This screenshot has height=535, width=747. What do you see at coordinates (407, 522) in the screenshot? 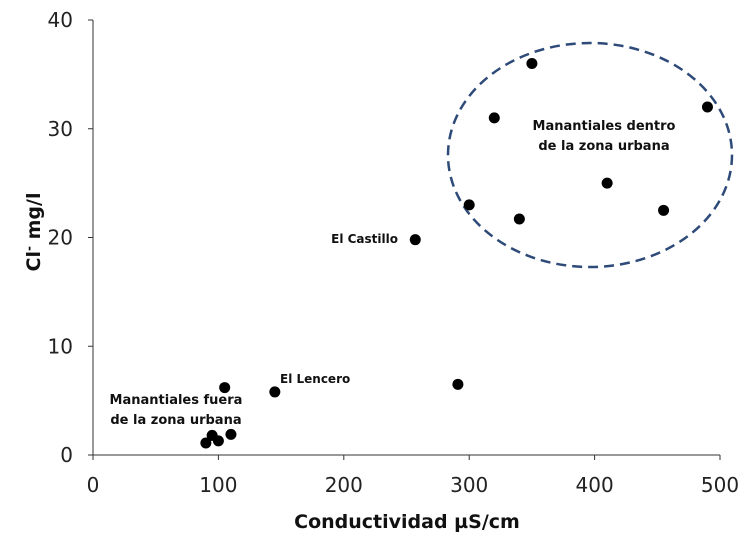
I see `x-axis-title: Conductividad µS/cm` at bounding box center [407, 522].